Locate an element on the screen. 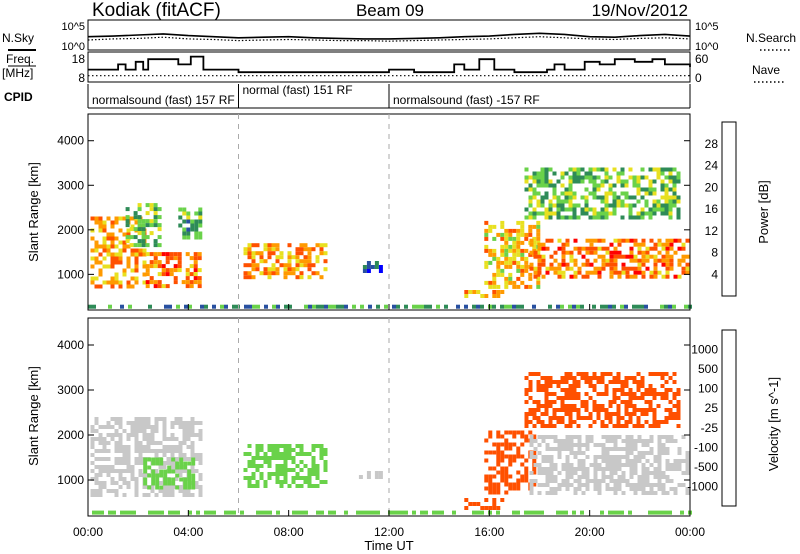 The image size is (800, 554). colorbar-tick-label: 25 is located at coordinates (712, 408).